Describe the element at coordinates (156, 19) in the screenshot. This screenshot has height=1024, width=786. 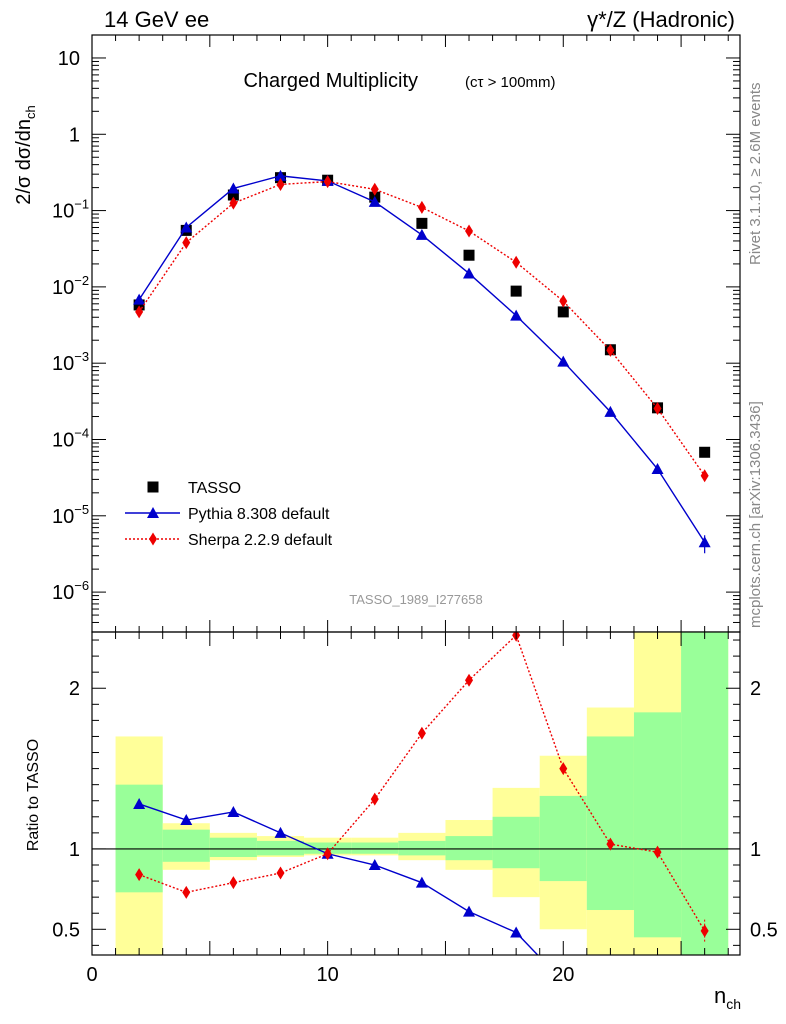
I see `header-left: 14 GeV ee` at that location.